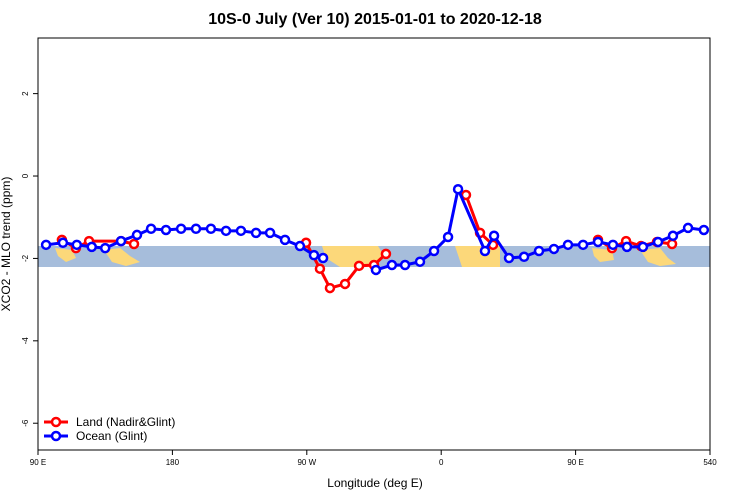  I want to click on x-tick-label: 180, so click(173, 462).